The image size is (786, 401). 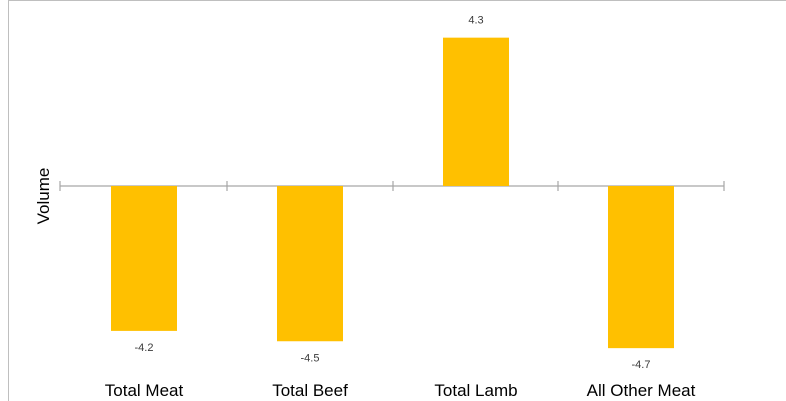 What do you see at coordinates (475, 390) in the screenshot?
I see `x-tick-label: Total Lamb` at bounding box center [475, 390].